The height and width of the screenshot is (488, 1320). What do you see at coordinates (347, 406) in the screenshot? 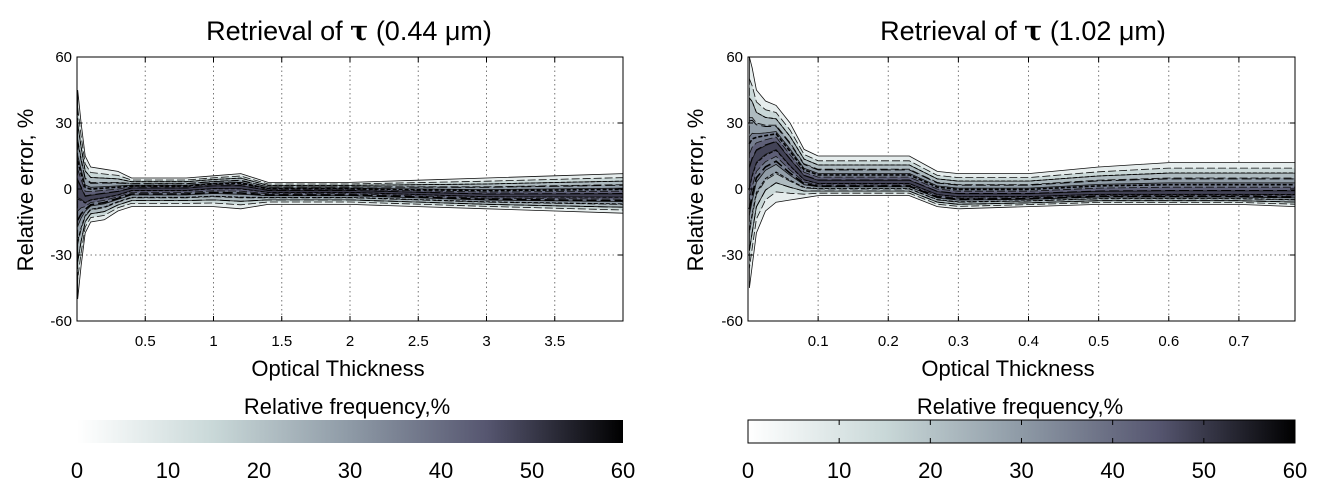
I see `chart-left-colorbar-label: Relative frequency,%` at bounding box center [347, 406].